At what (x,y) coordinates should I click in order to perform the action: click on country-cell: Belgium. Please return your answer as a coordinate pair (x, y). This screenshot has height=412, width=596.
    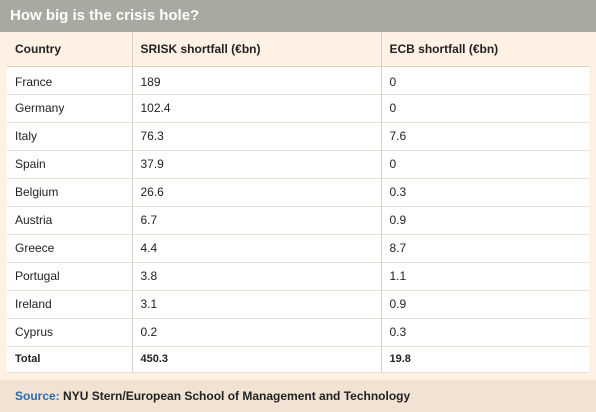
    Looking at the image, I should click on (69, 192).